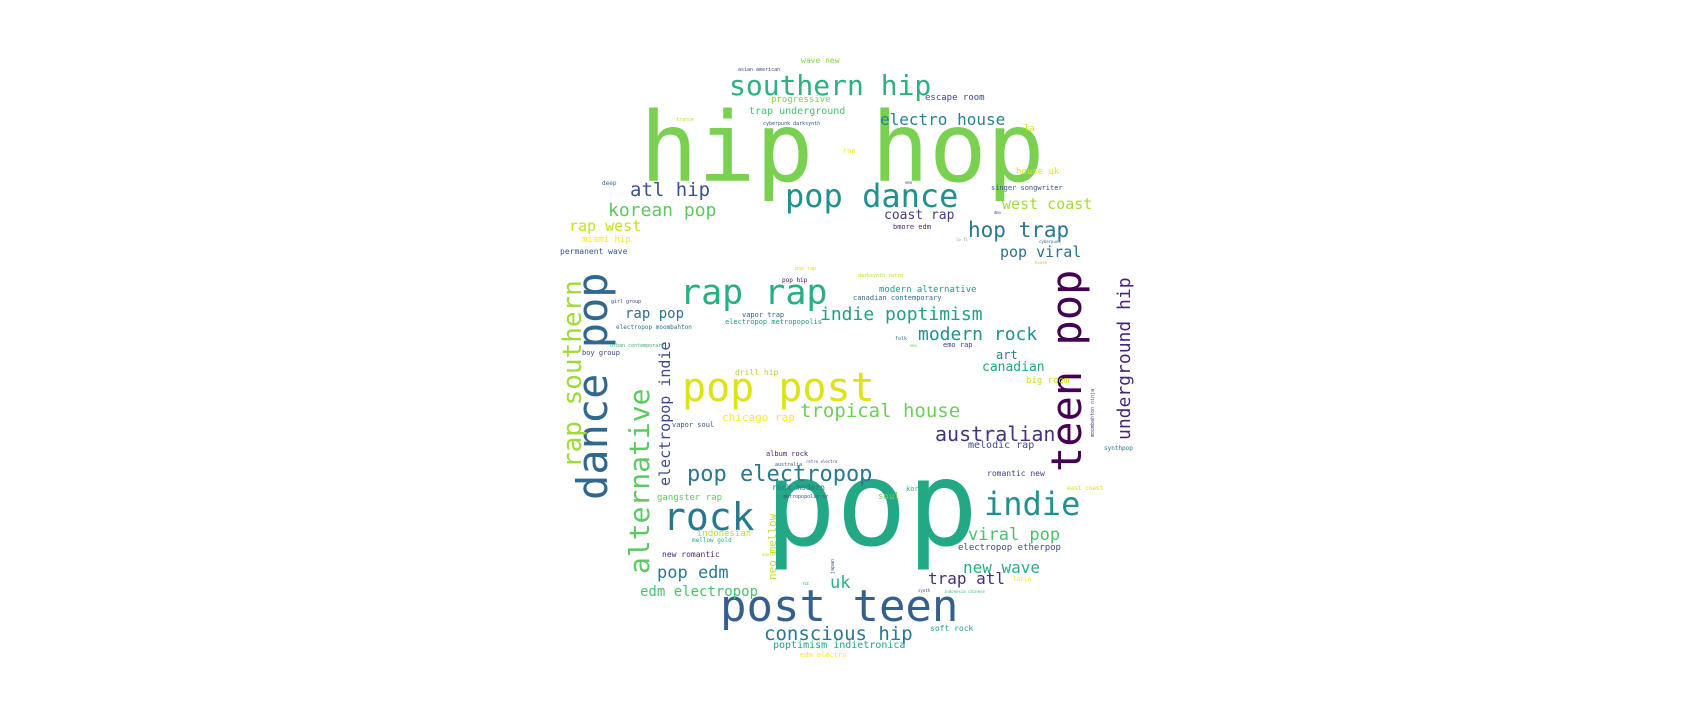 This screenshot has height=702, width=1697. I want to click on word-drill-hip: drill hip, so click(757, 372).